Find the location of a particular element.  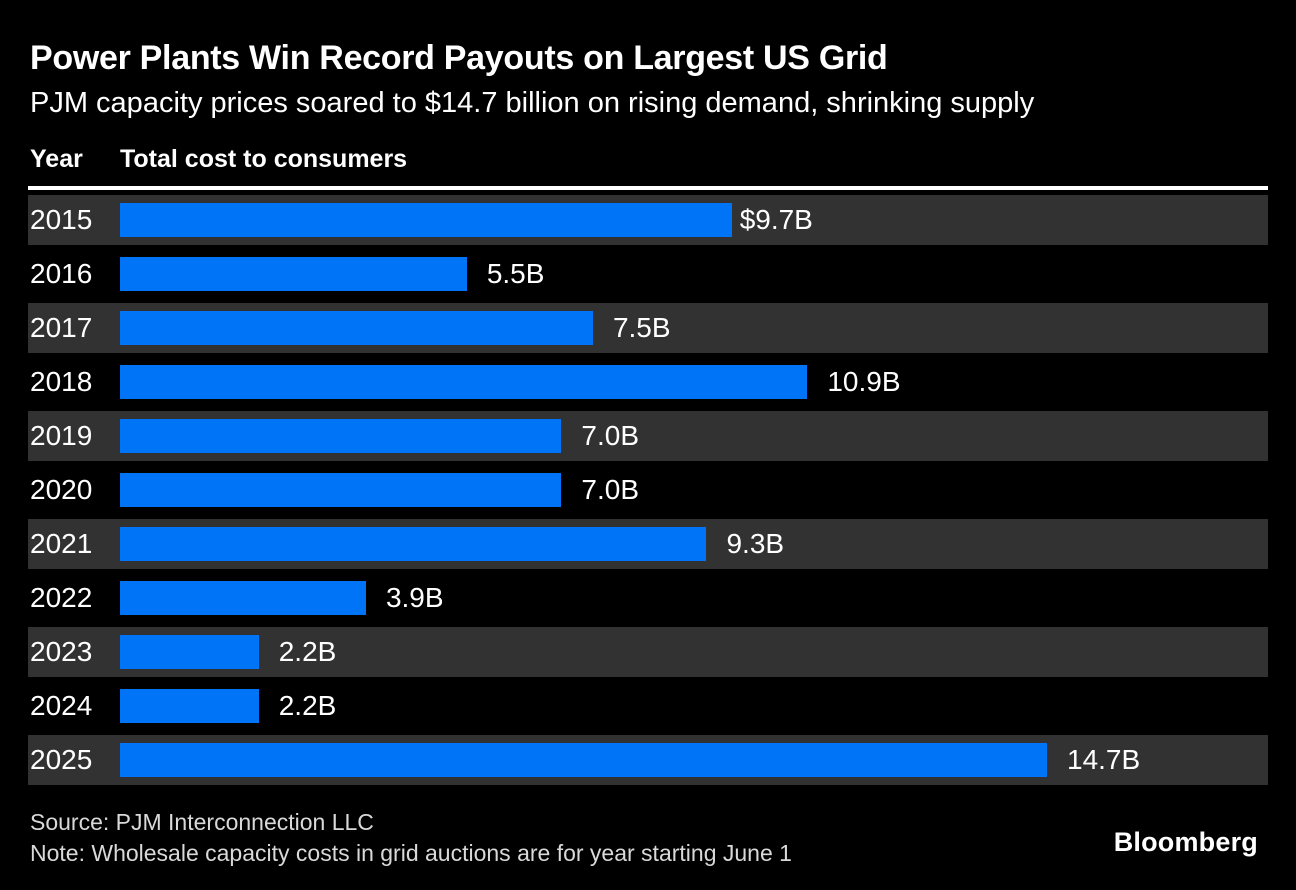

bar-value-label: 9.3B is located at coordinates (755, 543).